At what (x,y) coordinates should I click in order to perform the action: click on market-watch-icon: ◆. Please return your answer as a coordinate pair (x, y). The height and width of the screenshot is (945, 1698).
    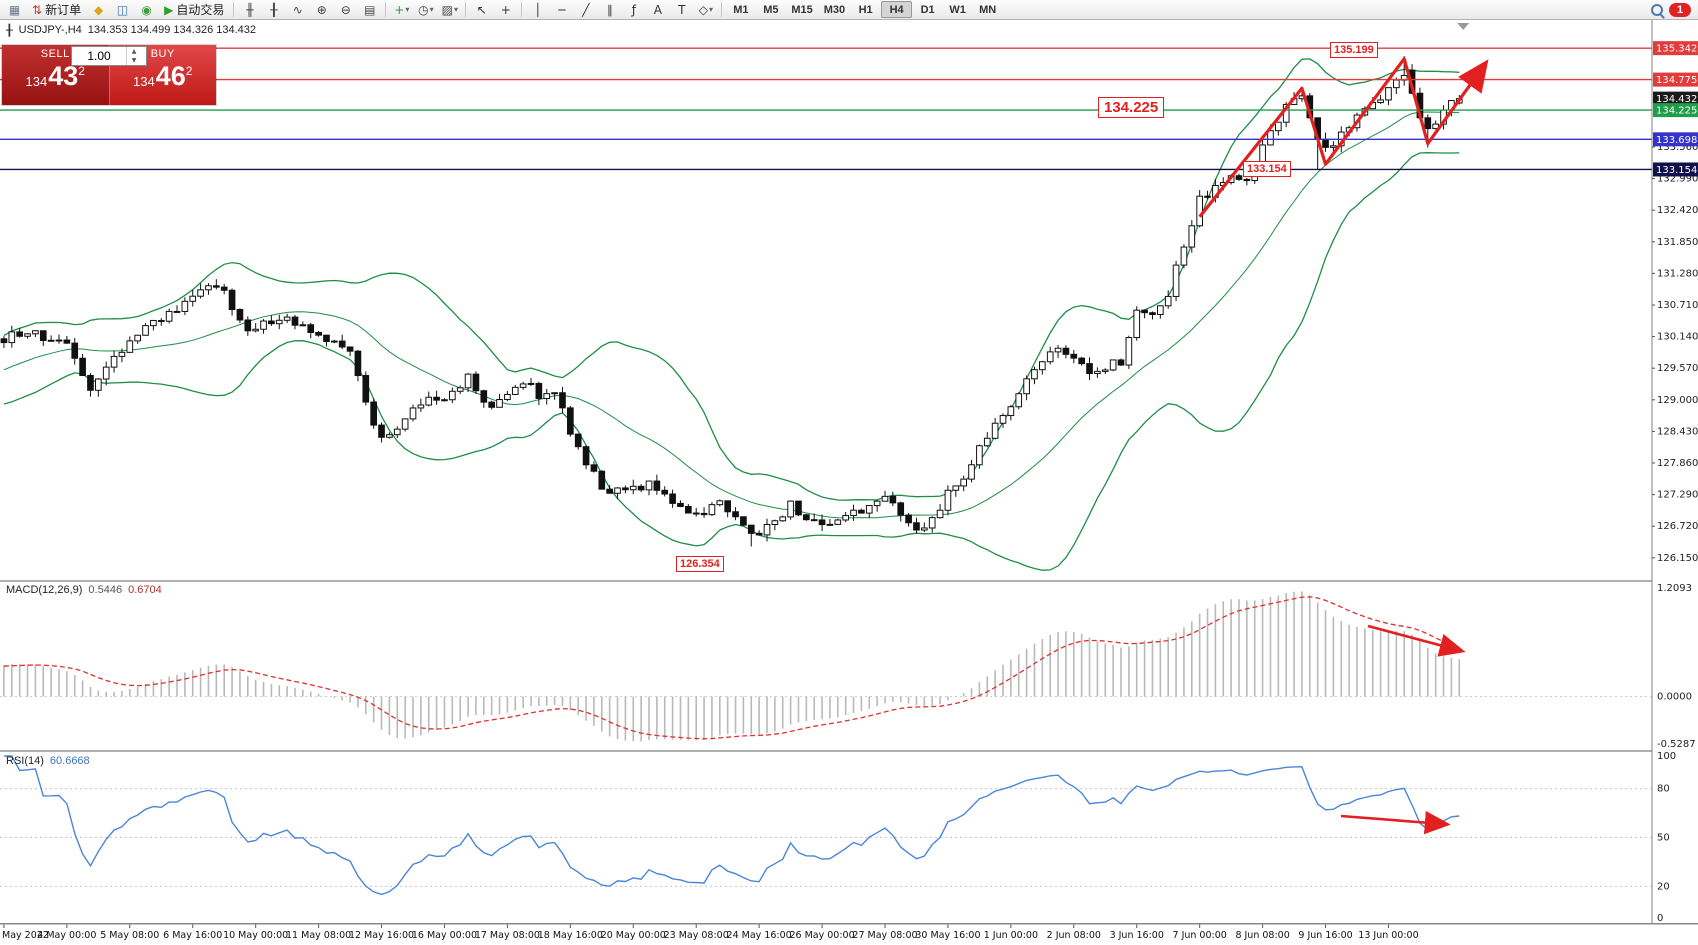
    Looking at the image, I should click on (98, 9).